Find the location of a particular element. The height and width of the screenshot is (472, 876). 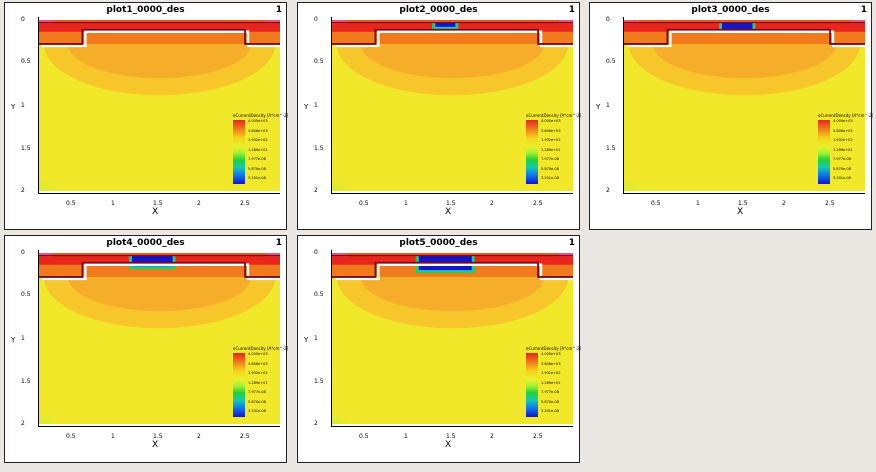

contour-plot is located at coordinates (159, 338).